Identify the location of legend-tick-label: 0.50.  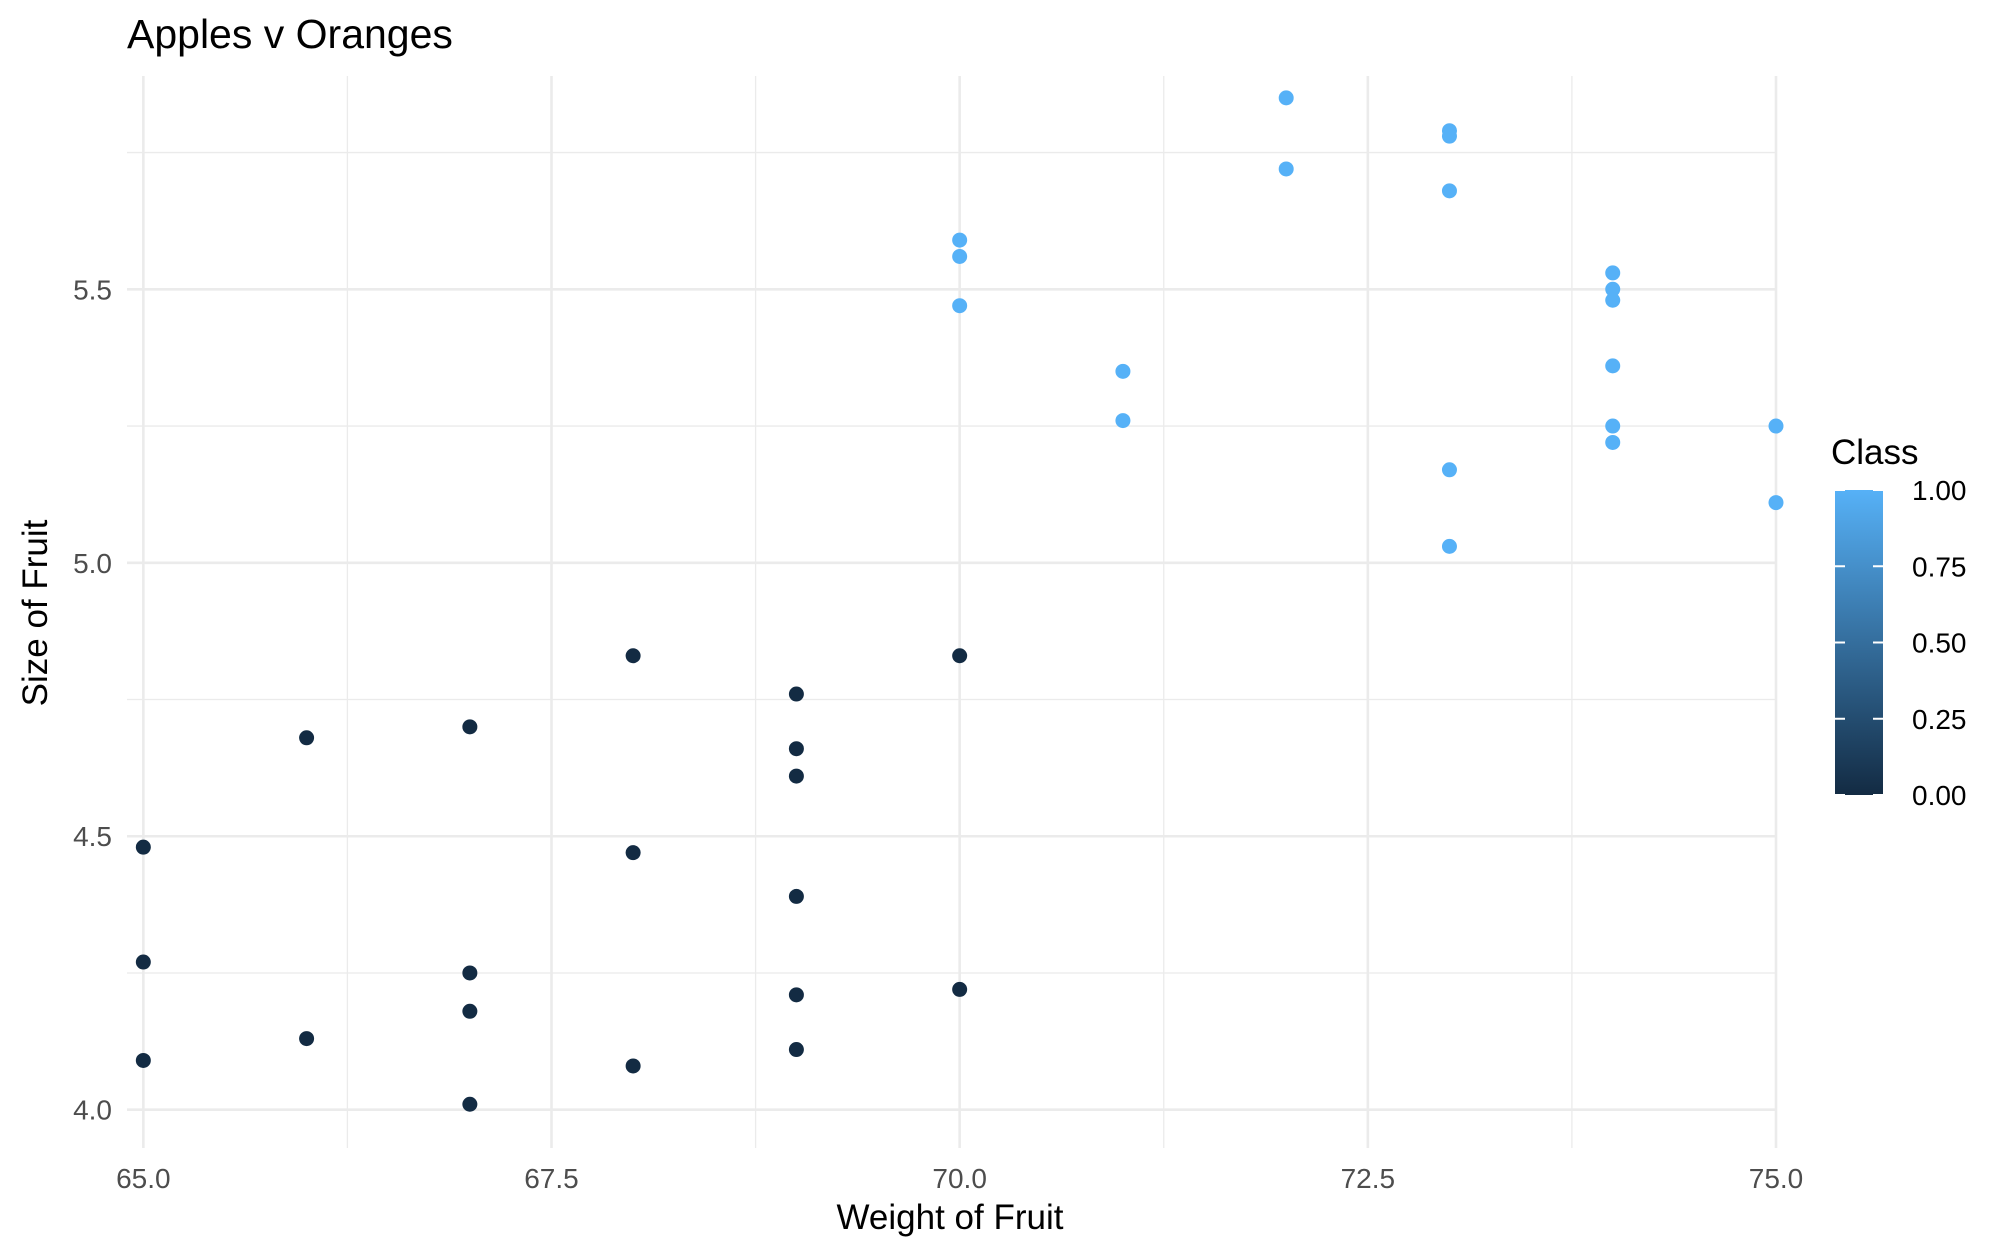
(1939, 643).